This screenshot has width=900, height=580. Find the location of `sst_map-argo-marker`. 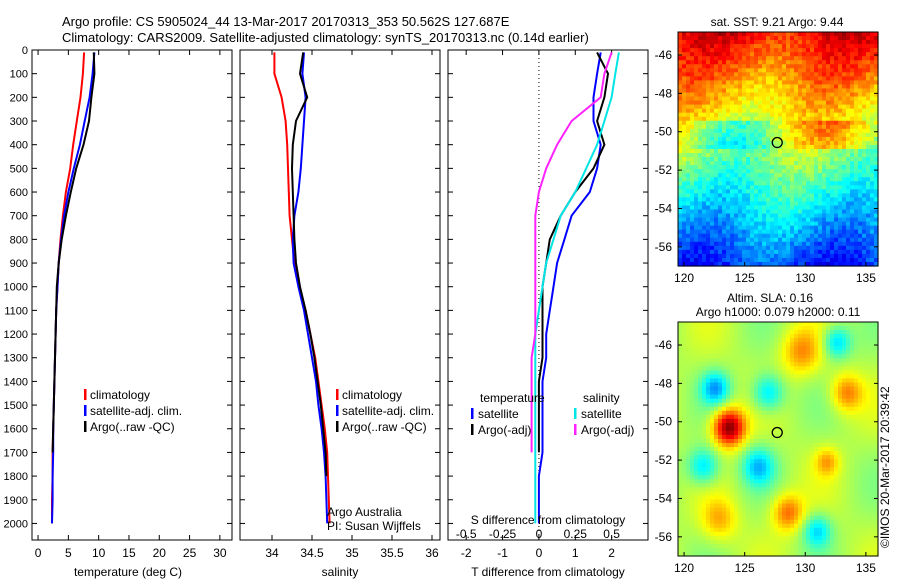

sst_map-argo-marker is located at coordinates (777, 142).